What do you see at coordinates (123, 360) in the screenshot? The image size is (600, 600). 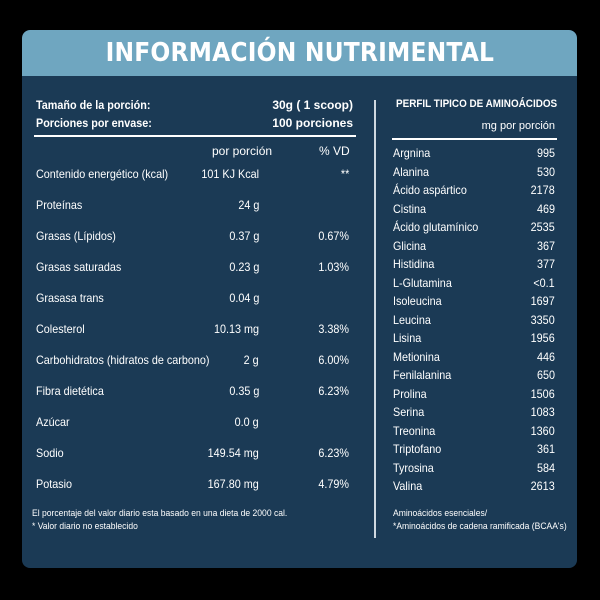 I see `nutrient-label: Carbohidratos (hidratos de carbono)` at bounding box center [123, 360].